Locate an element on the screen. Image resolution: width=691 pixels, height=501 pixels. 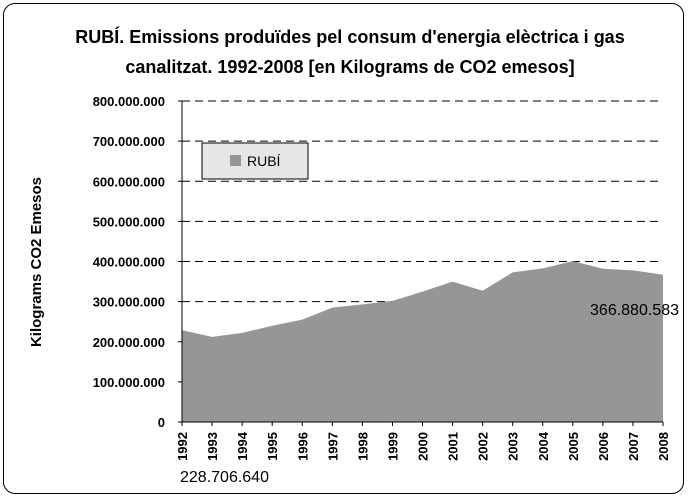
x-tick-label: 1995 is located at coordinates (272, 446).